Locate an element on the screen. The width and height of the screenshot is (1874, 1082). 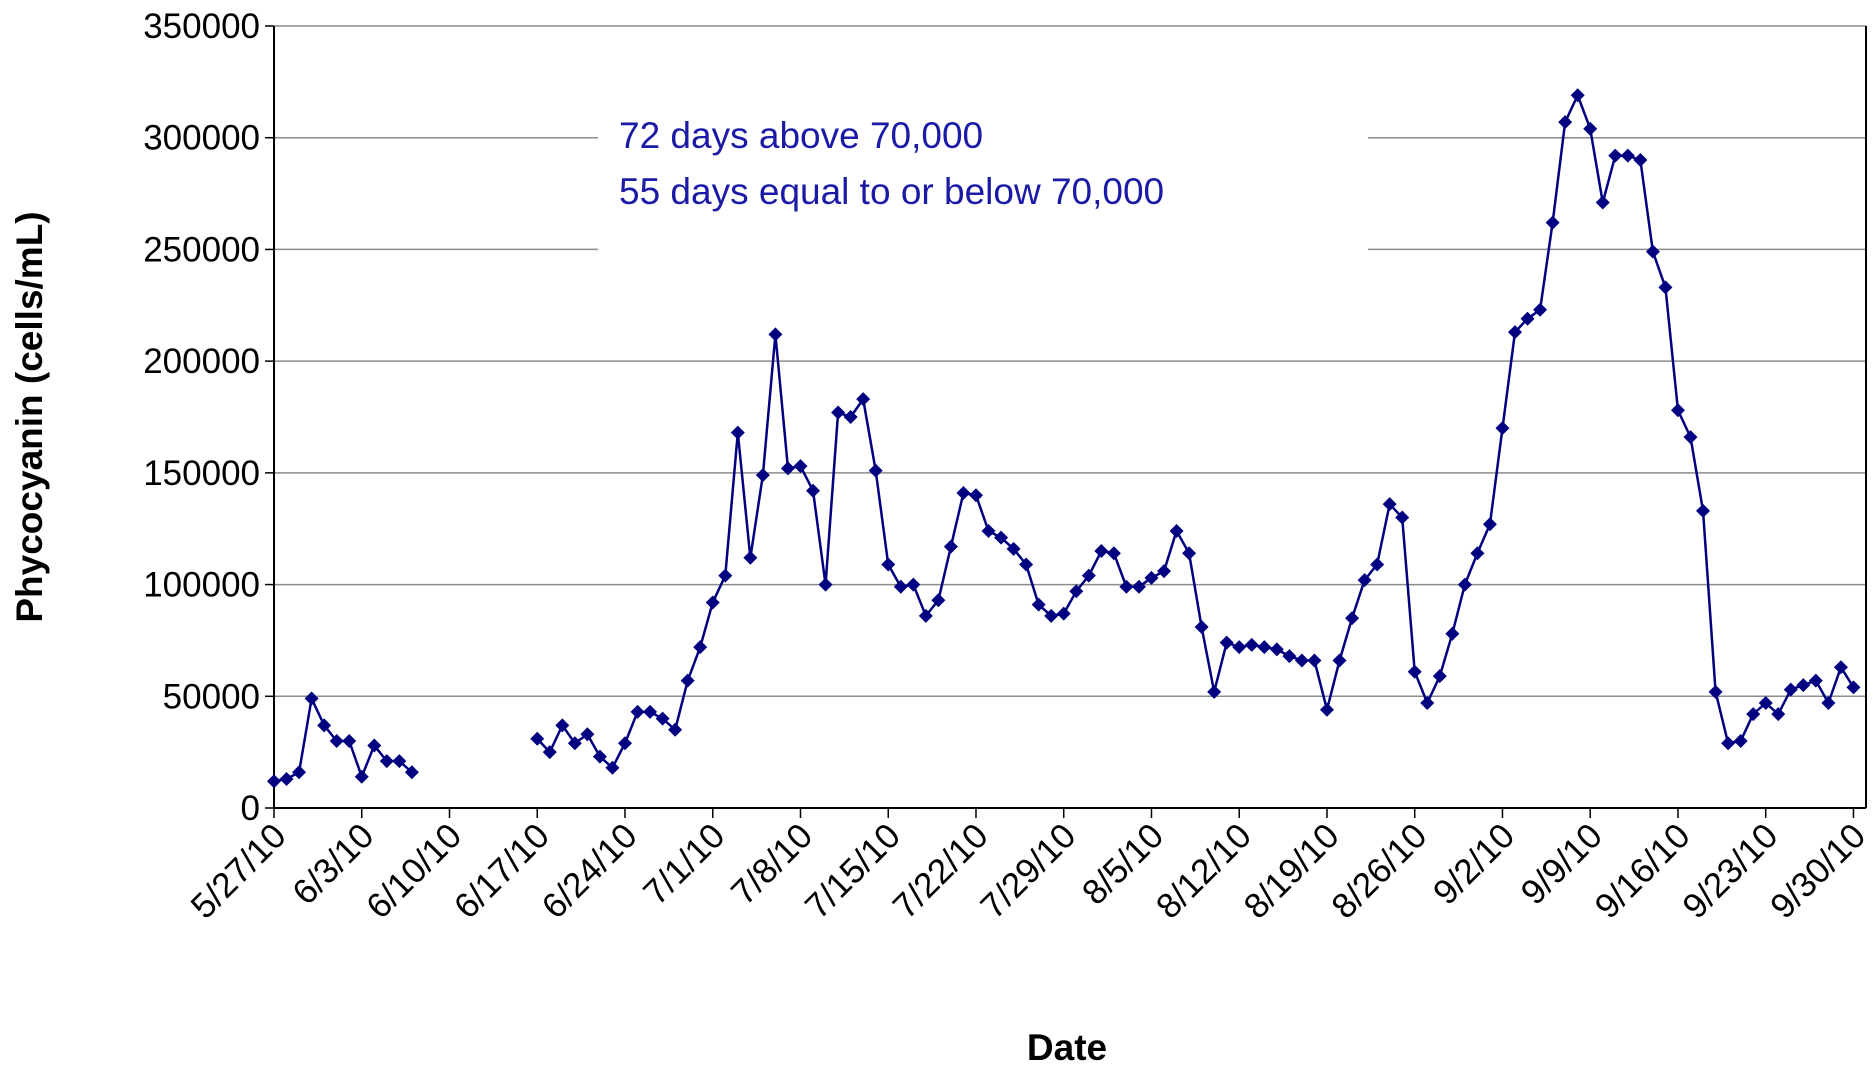
x-tick-label: 8/26/10 is located at coordinates (1379, 871).